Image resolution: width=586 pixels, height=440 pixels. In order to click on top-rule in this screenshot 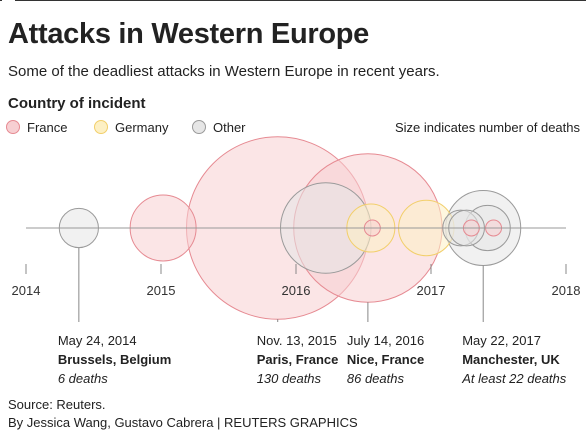, I will do `click(293, 3)`.